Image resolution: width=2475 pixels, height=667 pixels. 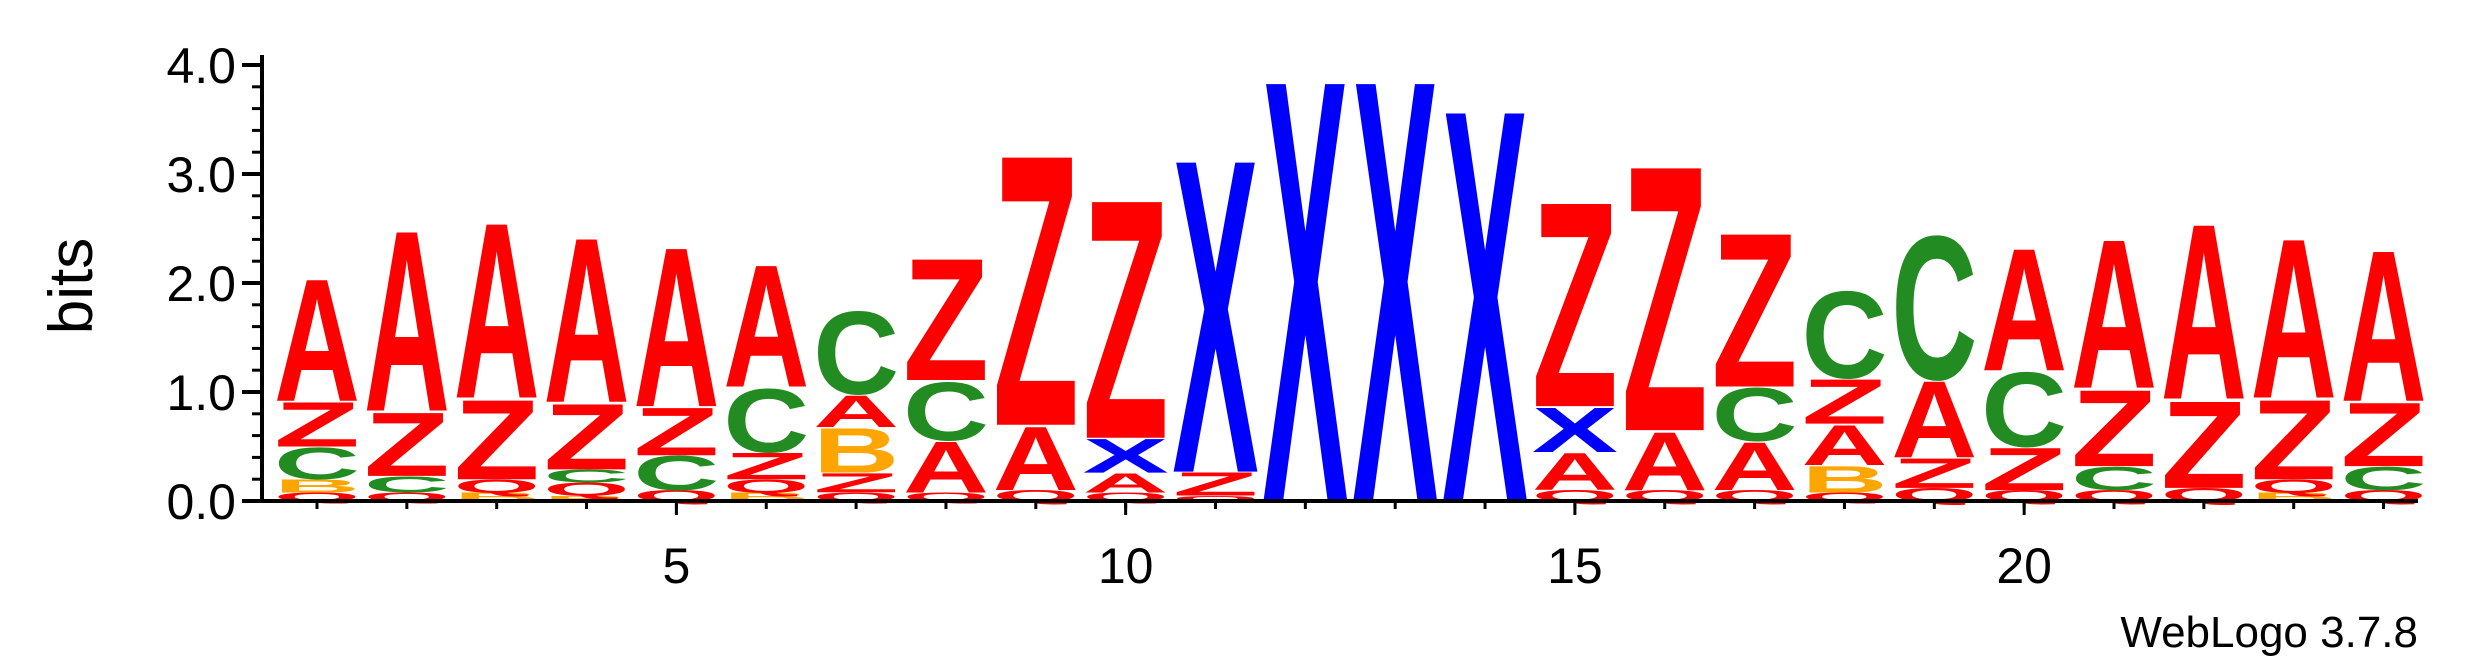 What do you see at coordinates (201, 284) in the screenshot?
I see `y-tick-label: 2.0` at bounding box center [201, 284].